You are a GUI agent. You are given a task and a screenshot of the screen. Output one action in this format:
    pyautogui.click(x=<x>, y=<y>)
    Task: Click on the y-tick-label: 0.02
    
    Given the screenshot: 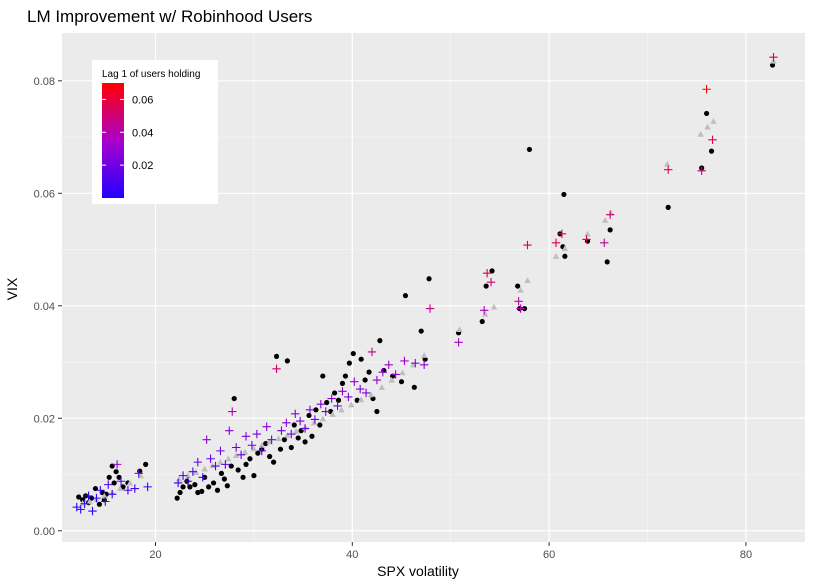 What is the action you would take?
    pyautogui.click(x=44, y=419)
    